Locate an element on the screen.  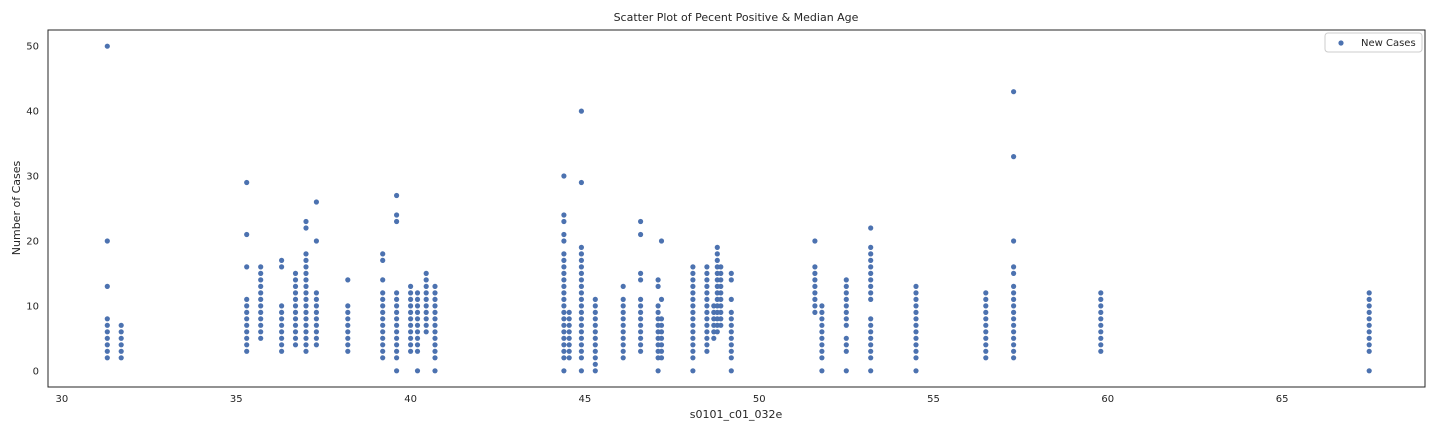
x-axis-ticks: 30 35 40 45 50 55 60 65 is located at coordinates (672, 399).